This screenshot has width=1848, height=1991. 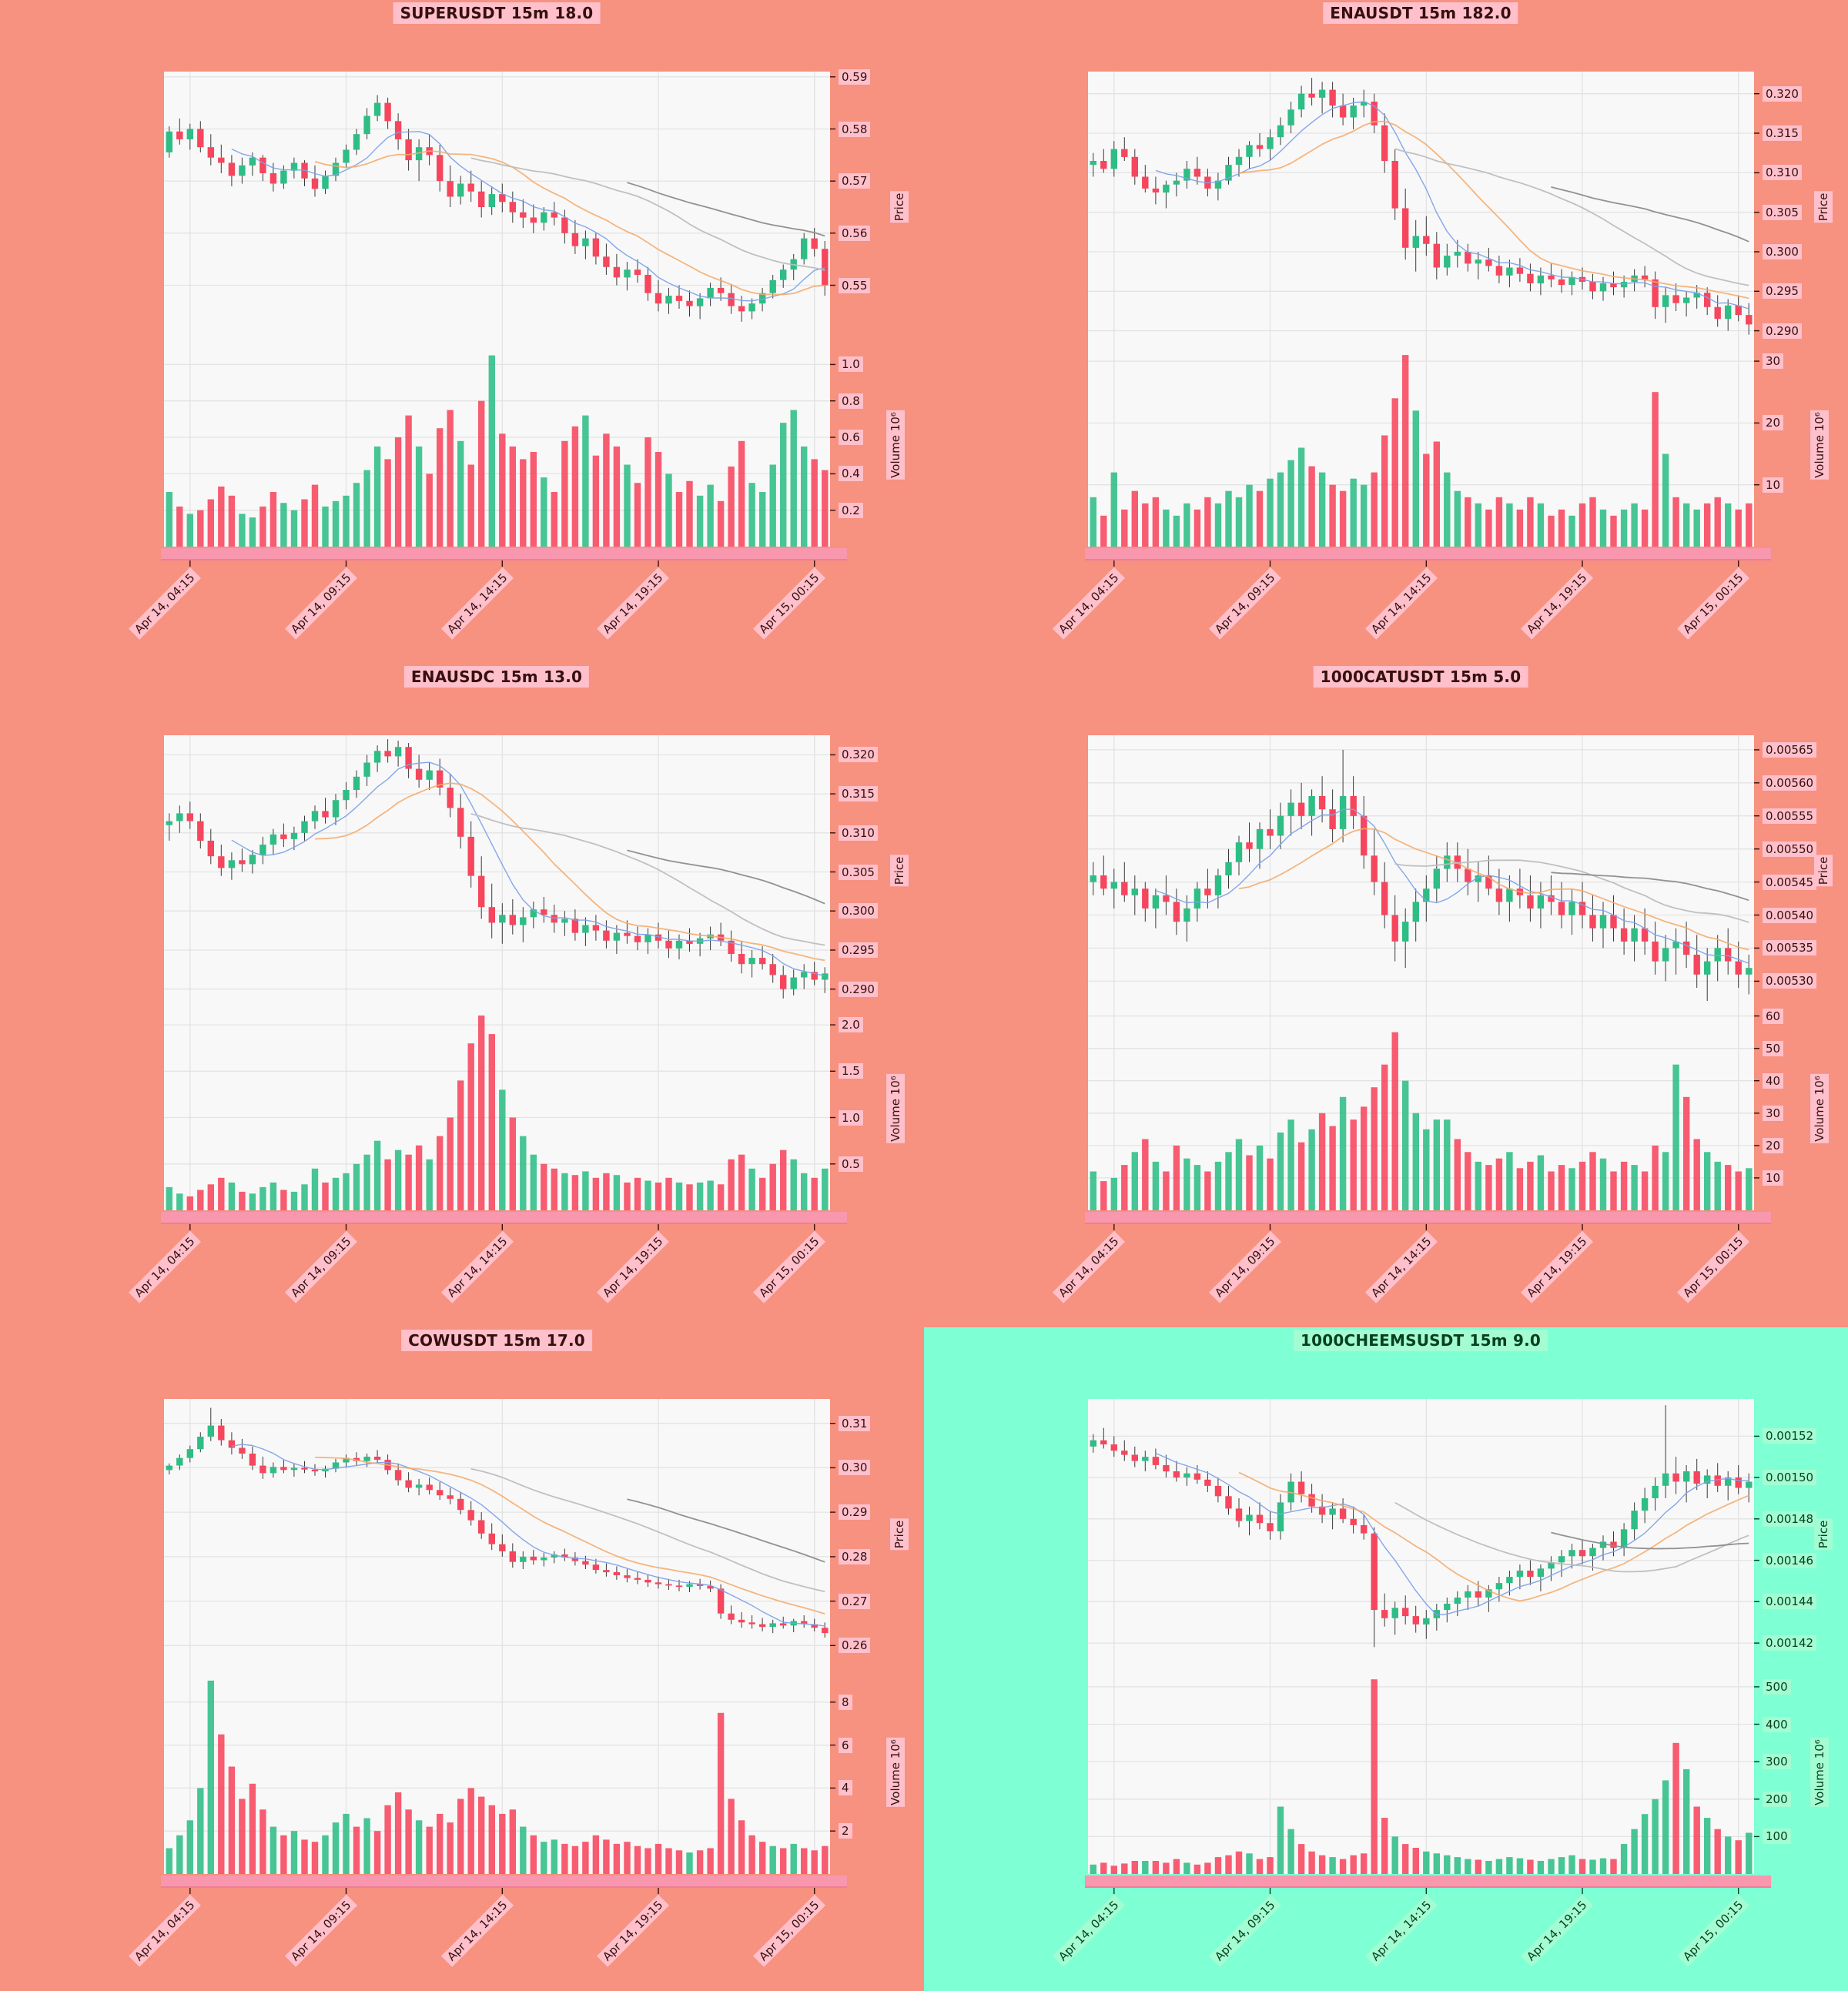 What do you see at coordinates (496, 677) in the screenshot?
I see `chart-title: ENAUSDC 15m 13.0` at bounding box center [496, 677].